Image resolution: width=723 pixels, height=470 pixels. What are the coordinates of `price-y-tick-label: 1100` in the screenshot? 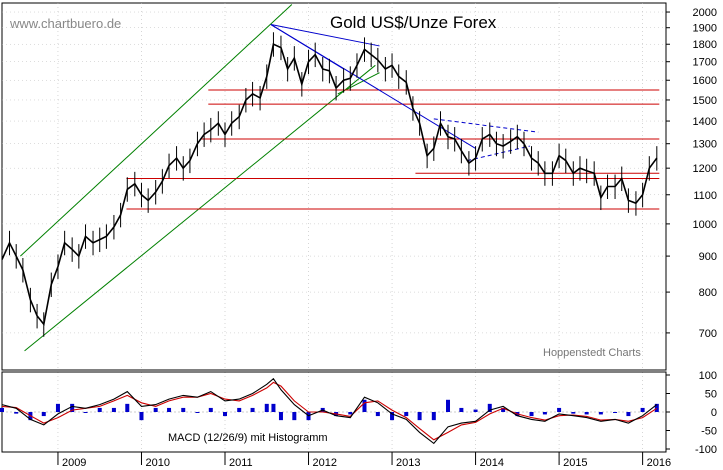 It's located at (705, 196).